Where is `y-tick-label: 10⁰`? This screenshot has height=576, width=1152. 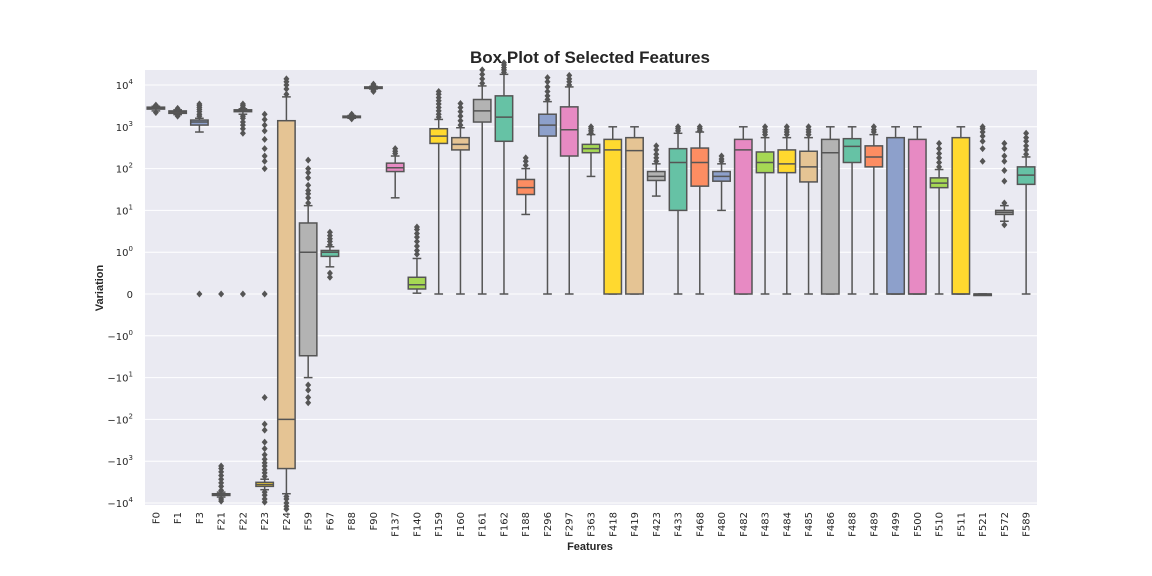
y-tick-label: 10⁰ is located at coordinates (124, 252).